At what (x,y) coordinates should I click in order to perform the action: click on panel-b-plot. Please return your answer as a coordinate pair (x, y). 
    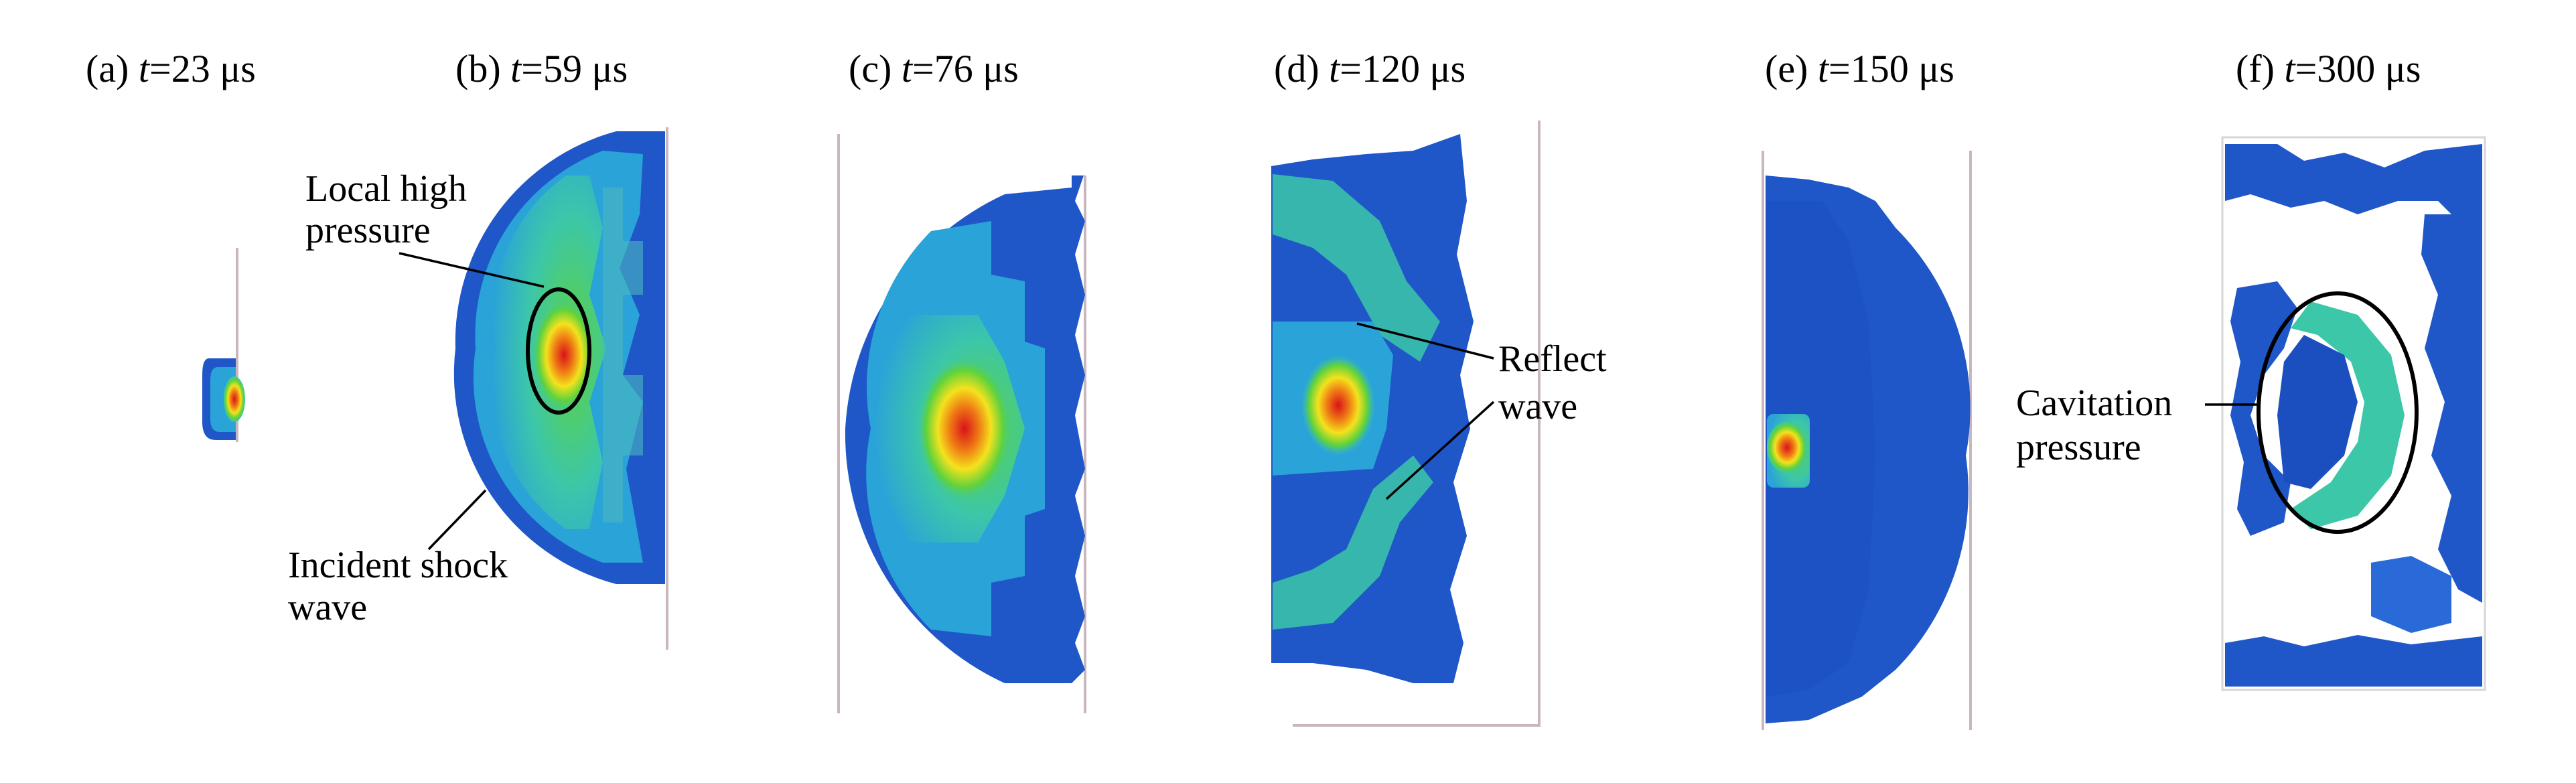
    Looking at the image, I should click on (560, 388).